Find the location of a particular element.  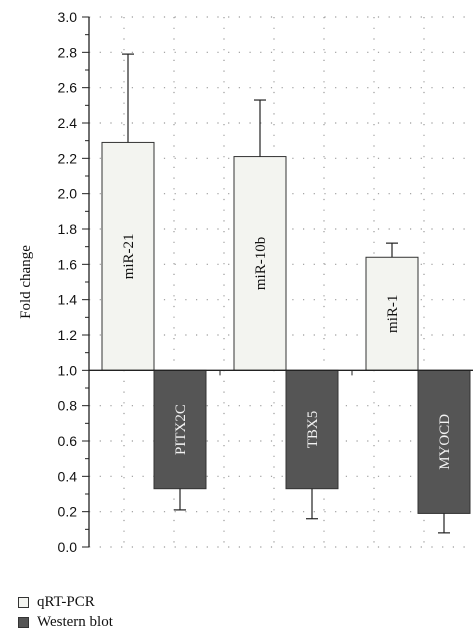

y-tick-label: 3.0 is located at coordinates (68, 17).